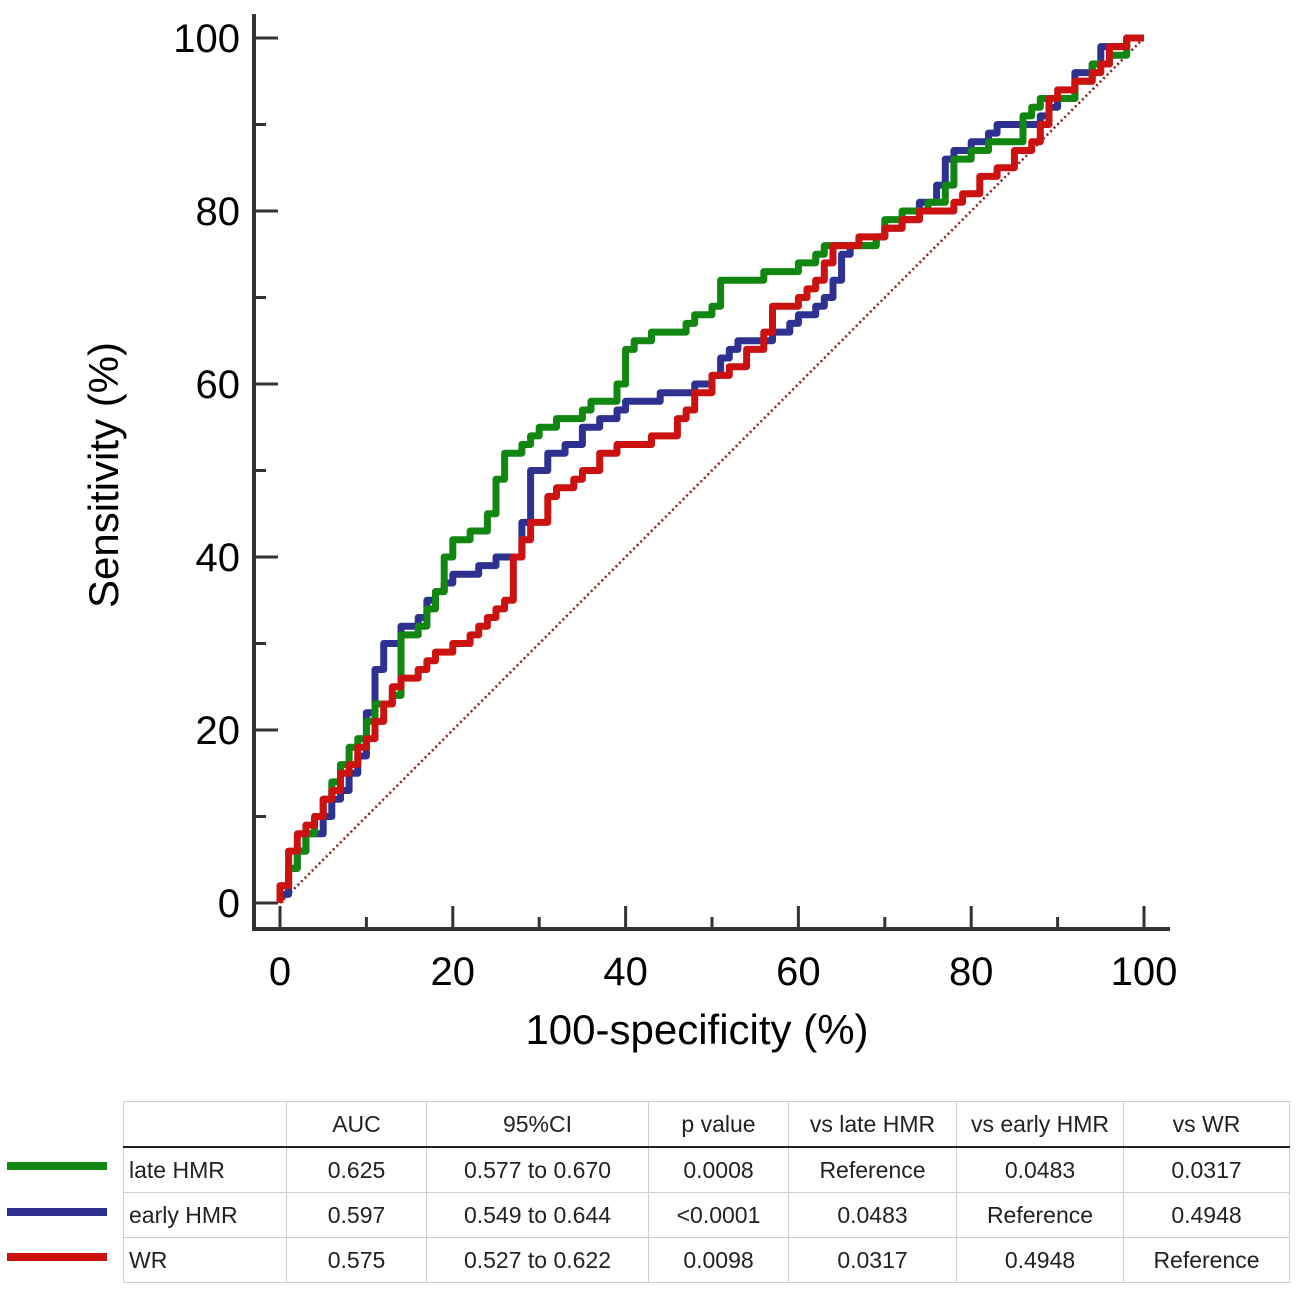  Describe the element at coordinates (1206, 1124) in the screenshot. I see `table-header-cell: vs WR` at that location.